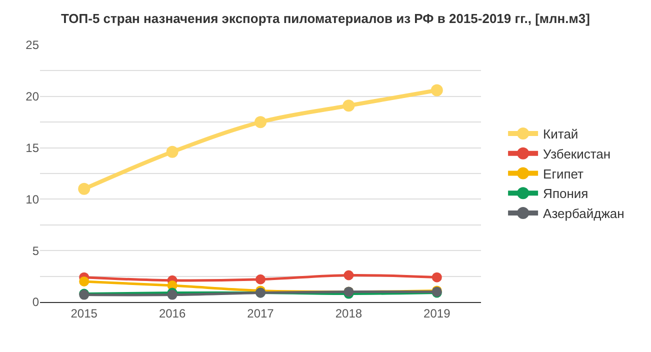 This screenshot has height=352, width=651. Describe the element at coordinates (33, 45) in the screenshot. I see `y-tick-label: 25` at that location.